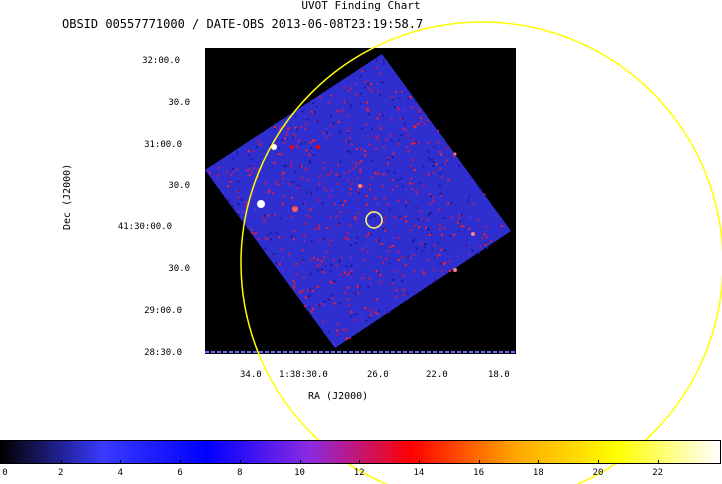 Image resolution: width=722 pixels, height=484 pixels. Describe the element at coordinates (360, 452) in the screenshot. I see `colorbar` at that location.